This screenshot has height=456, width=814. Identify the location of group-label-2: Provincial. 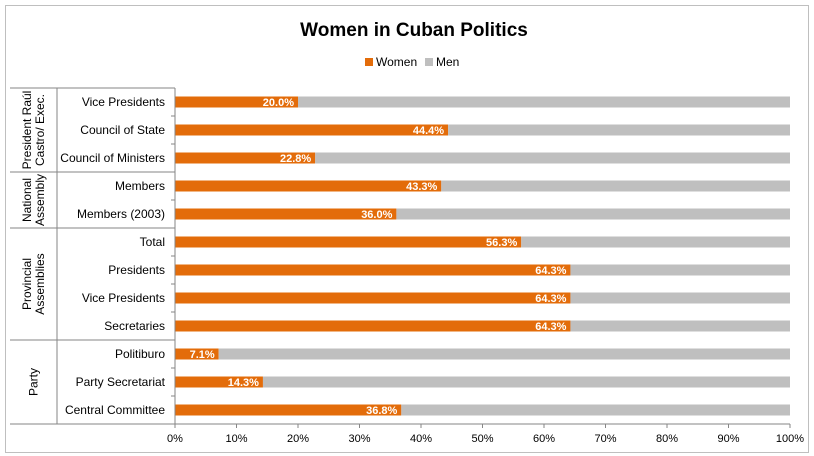
(27, 284).